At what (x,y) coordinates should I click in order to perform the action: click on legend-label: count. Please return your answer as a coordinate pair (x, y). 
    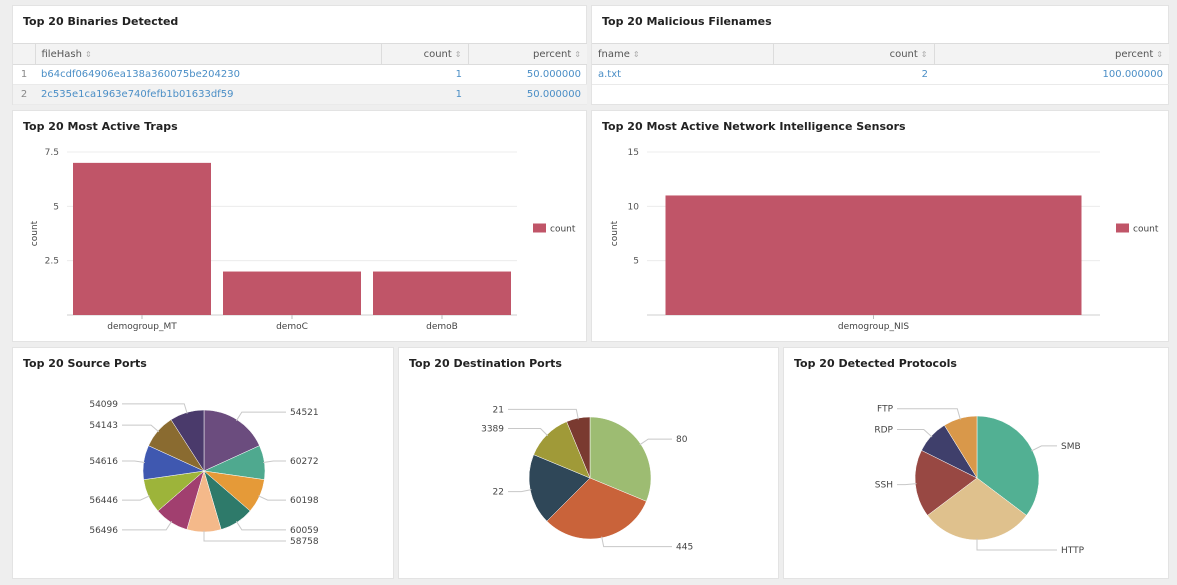
    Looking at the image, I should click on (563, 230).